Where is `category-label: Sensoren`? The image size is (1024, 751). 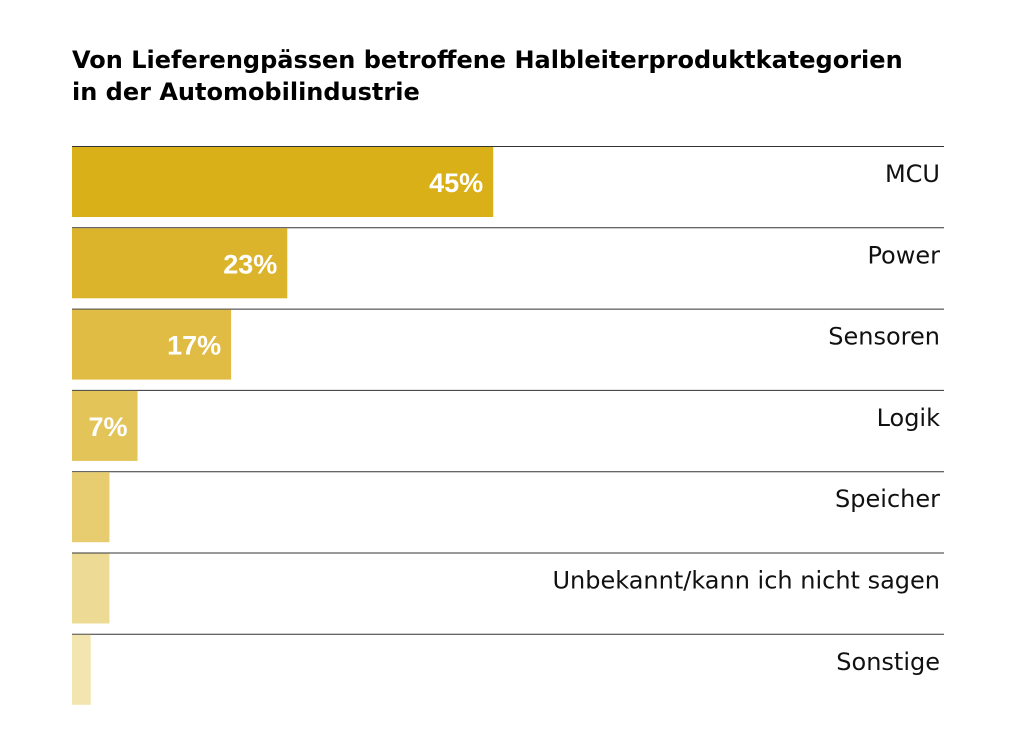 category-label: Sensoren is located at coordinates (884, 337).